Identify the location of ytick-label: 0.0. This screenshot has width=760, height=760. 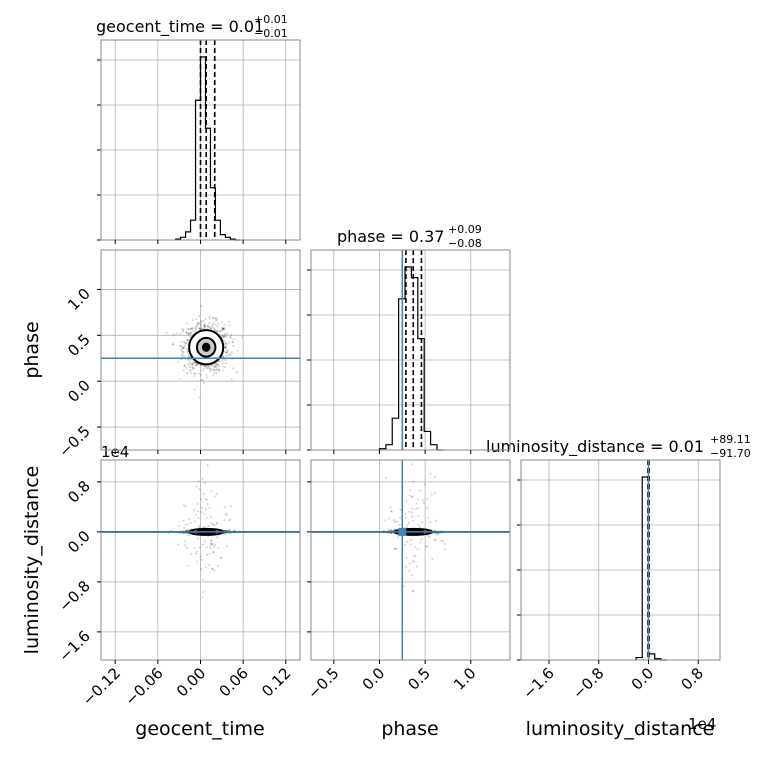
(79, 542).